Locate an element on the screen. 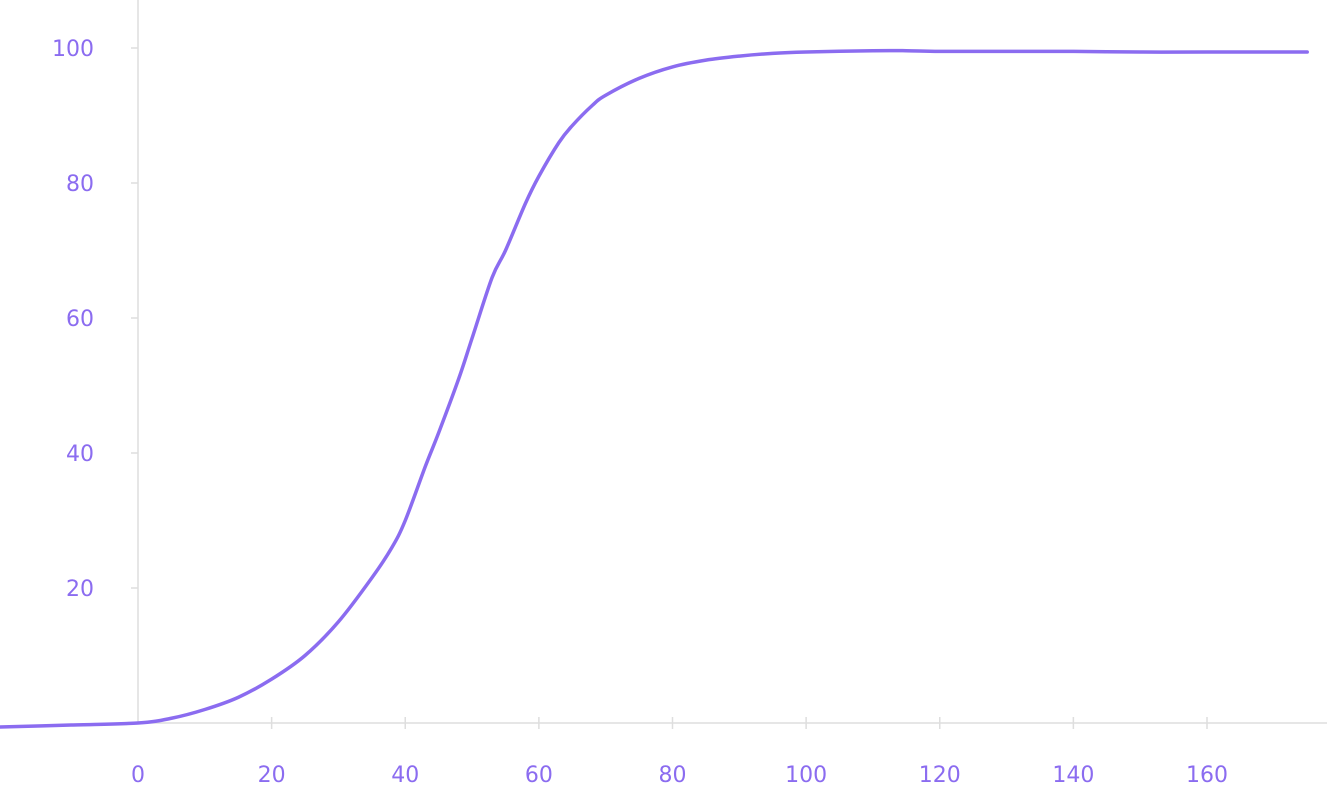 The width and height of the screenshot is (1327, 792). y-tick-label: 40 is located at coordinates (80, 454).